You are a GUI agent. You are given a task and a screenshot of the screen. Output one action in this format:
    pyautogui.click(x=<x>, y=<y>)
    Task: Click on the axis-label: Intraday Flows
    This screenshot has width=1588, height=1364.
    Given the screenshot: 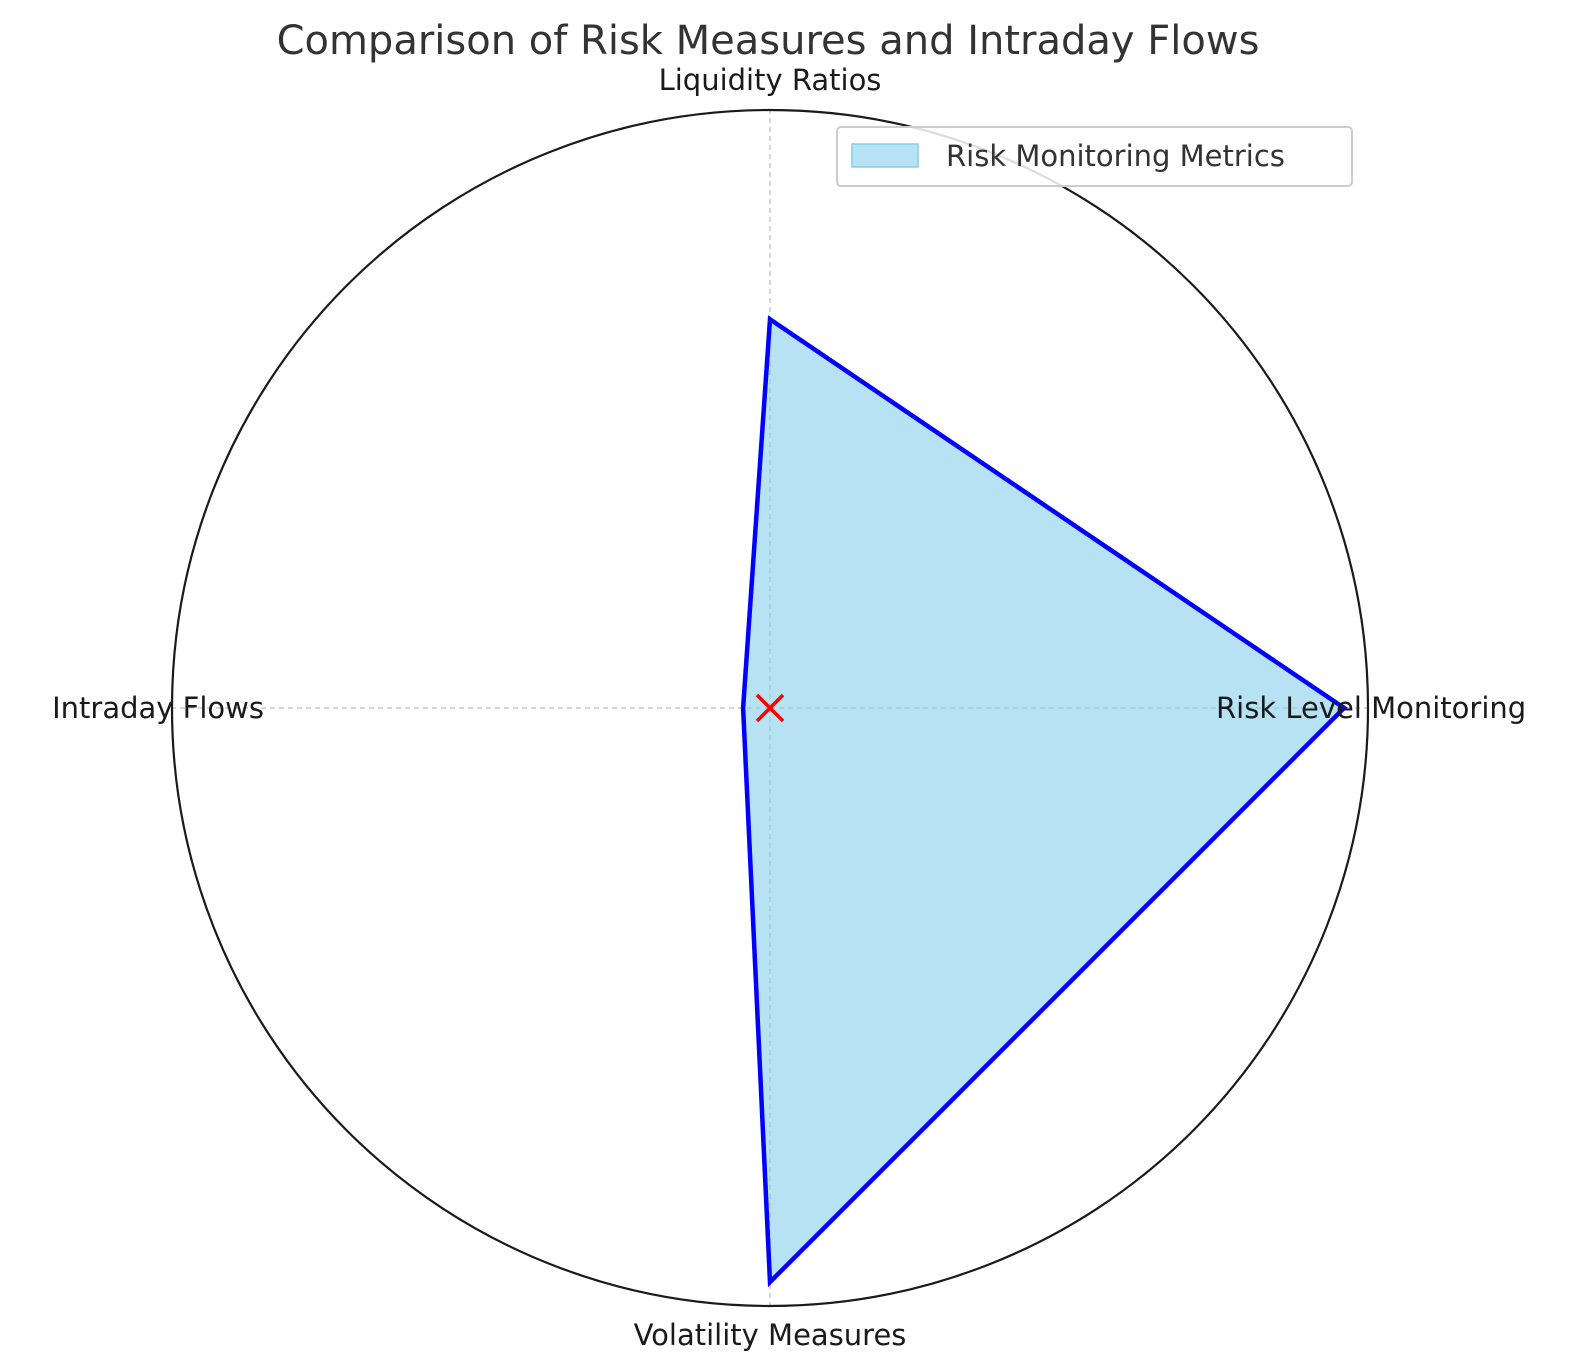 What is the action you would take?
    pyautogui.click(x=158, y=708)
    